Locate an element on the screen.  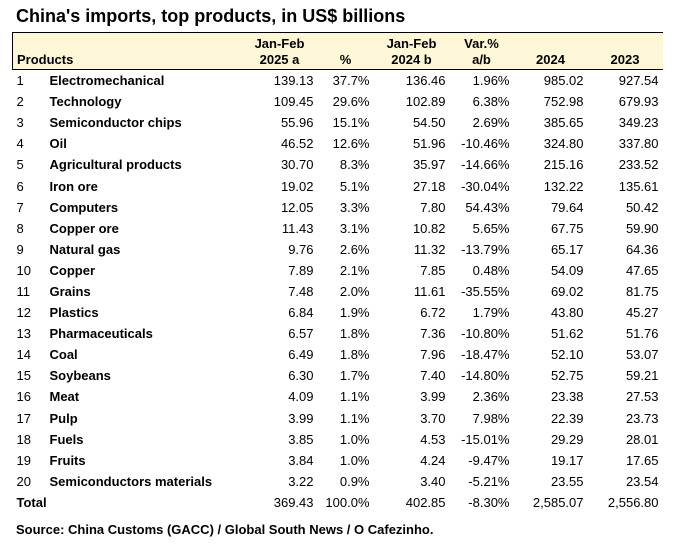
cell-rank: 10 is located at coordinates (23, 270).